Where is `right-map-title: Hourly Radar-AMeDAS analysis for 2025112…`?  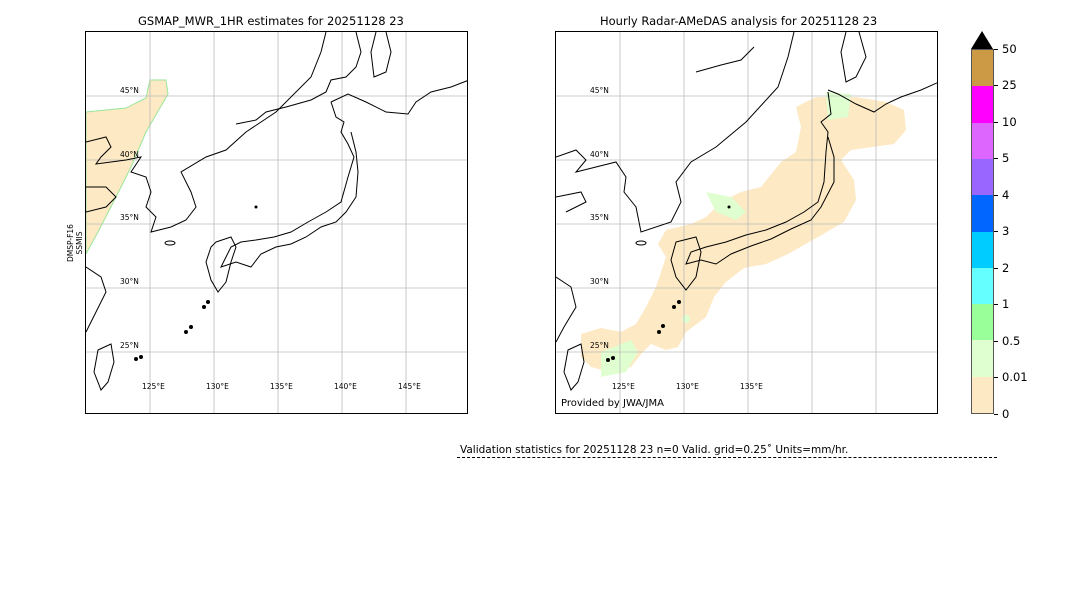 right-map-title: Hourly Radar-AMeDAS analysis for 2025112… is located at coordinates (739, 21).